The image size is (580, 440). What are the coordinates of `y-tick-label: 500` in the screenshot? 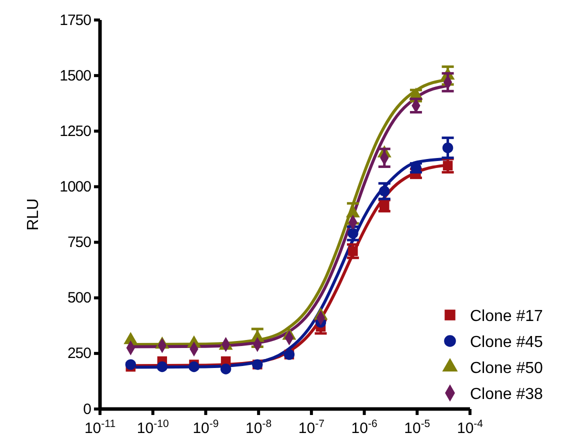 It's located at (79, 298).